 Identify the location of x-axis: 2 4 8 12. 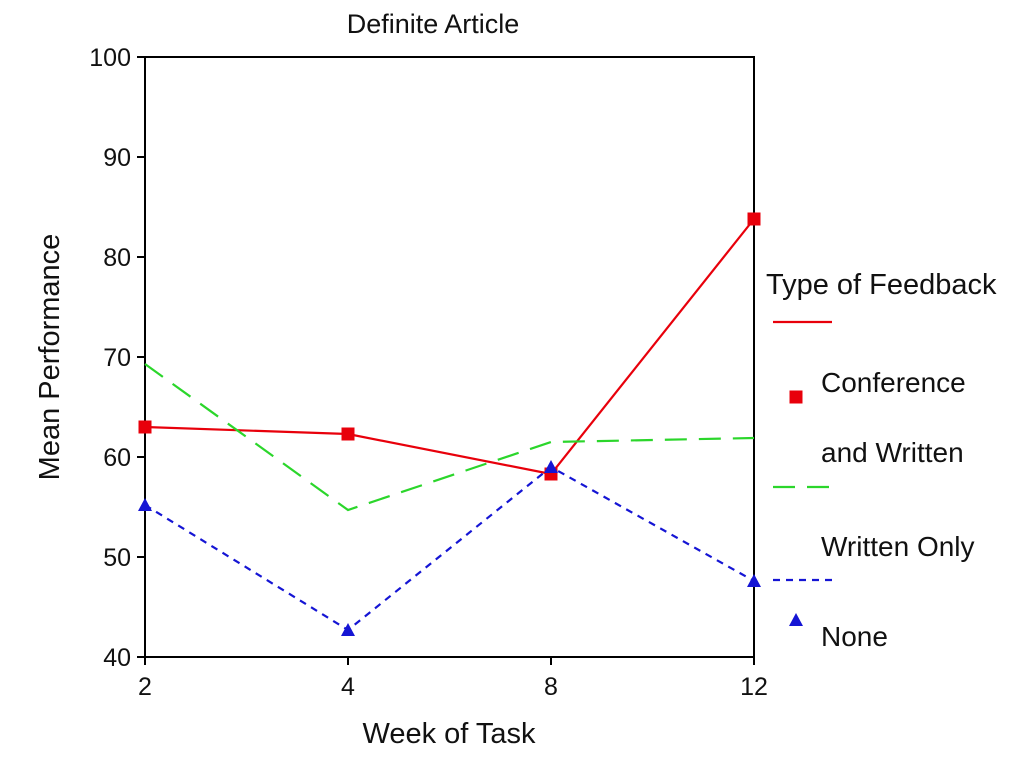
(453, 679).